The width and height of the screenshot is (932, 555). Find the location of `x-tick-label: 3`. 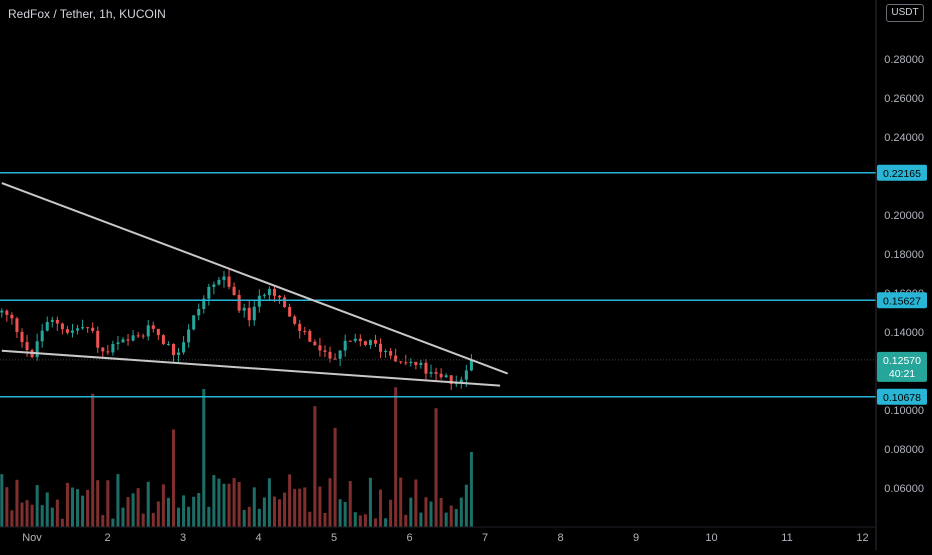

x-tick-label: 3 is located at coordinates (183, 538).